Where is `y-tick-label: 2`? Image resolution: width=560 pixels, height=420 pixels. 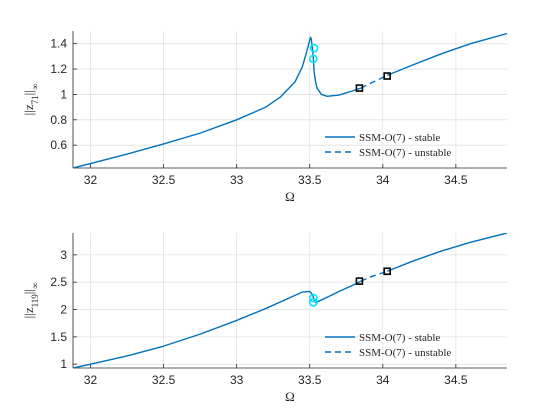
y-tick-label: 2 is located at coordinates (63, 310).